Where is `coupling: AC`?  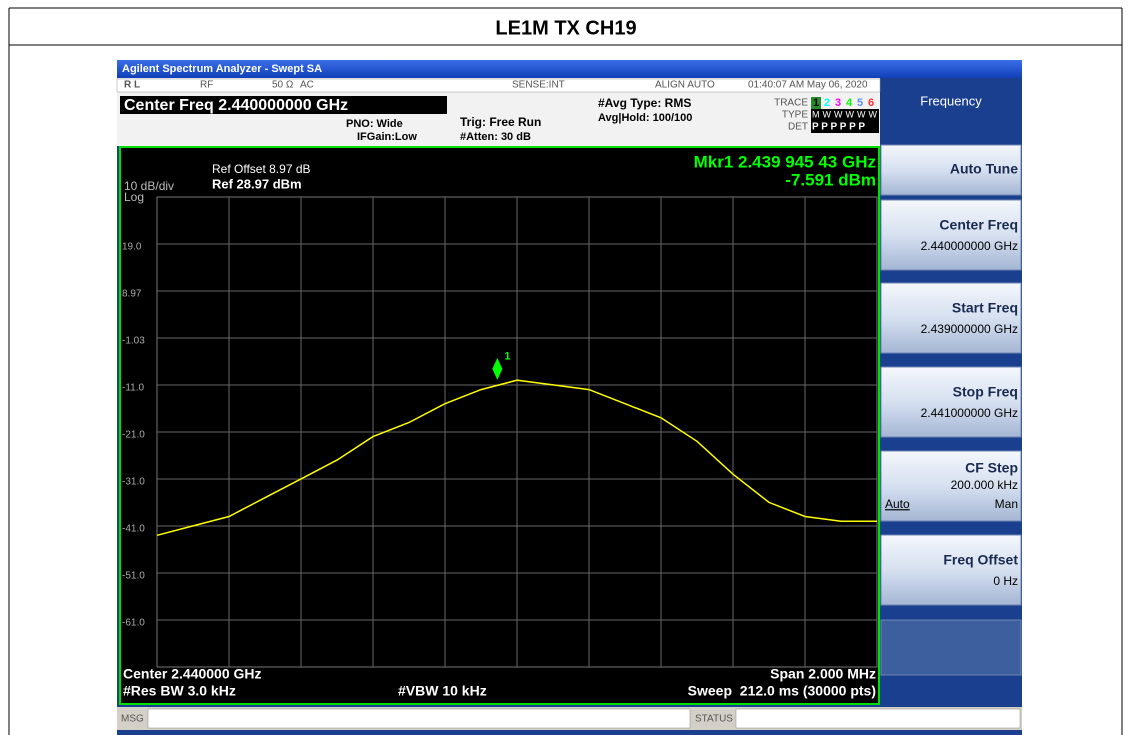 coupling: AC is located at coordinates (307, 85).